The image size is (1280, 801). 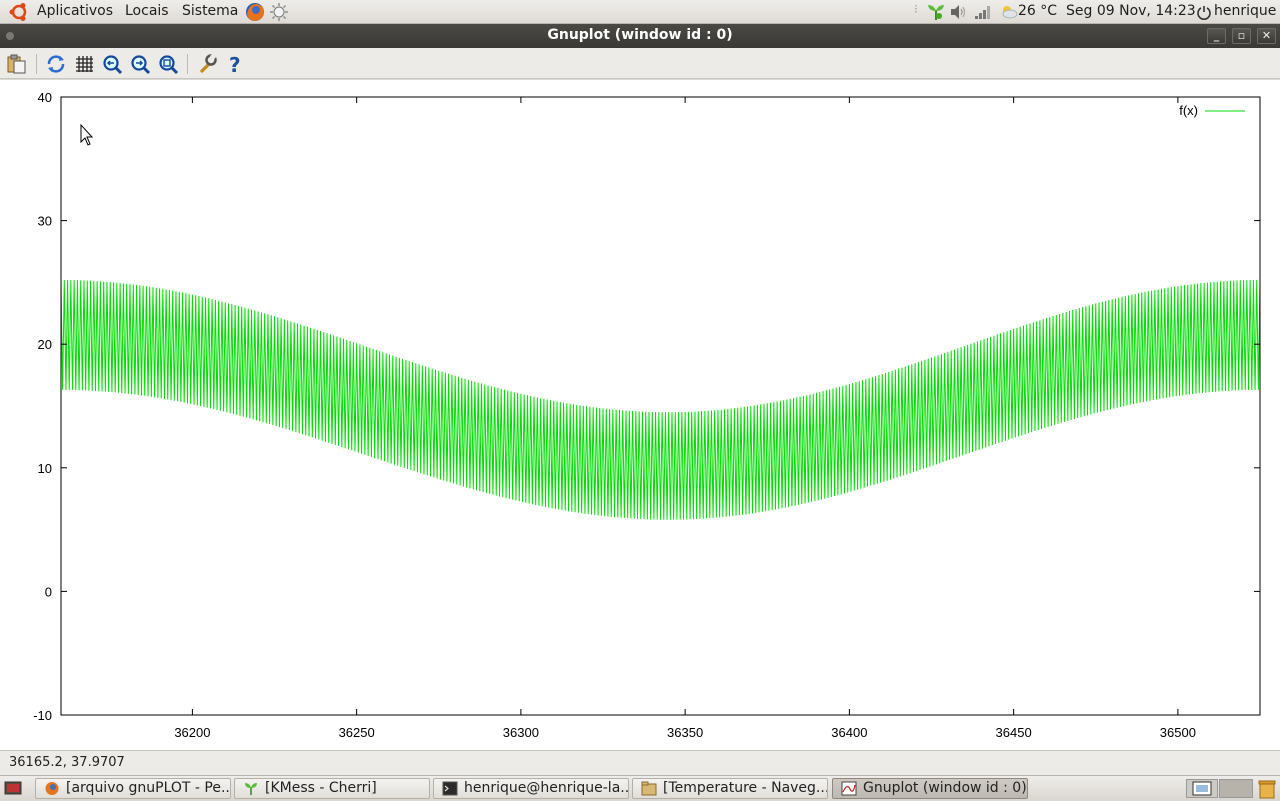 I want to click on folder-icon, so click(x=649, y=788).